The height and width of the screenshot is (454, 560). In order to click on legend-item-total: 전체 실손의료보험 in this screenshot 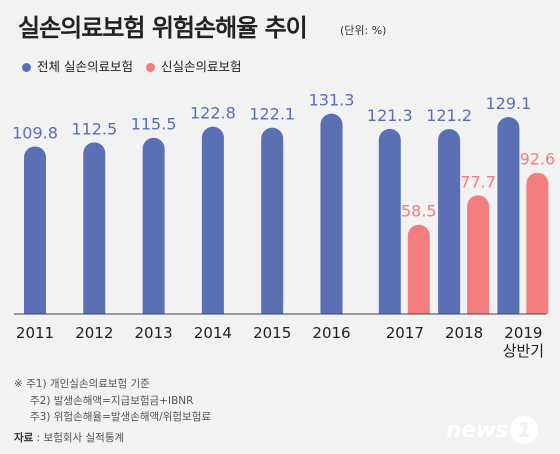, I will do `click(77, 65)`.